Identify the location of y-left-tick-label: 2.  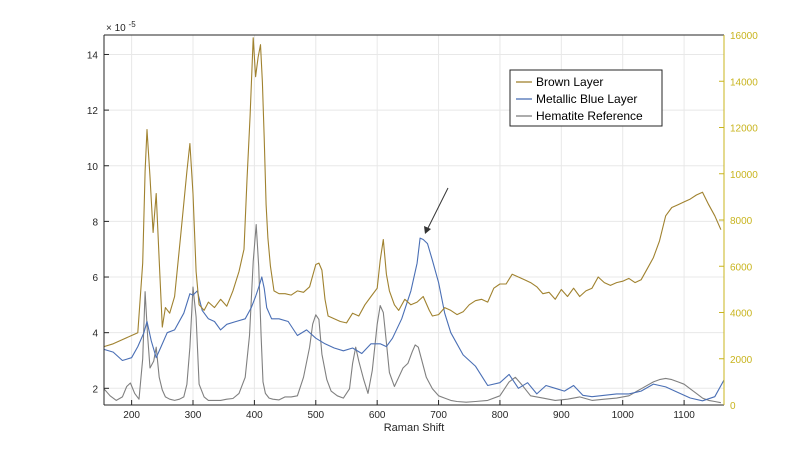
(95, 389).